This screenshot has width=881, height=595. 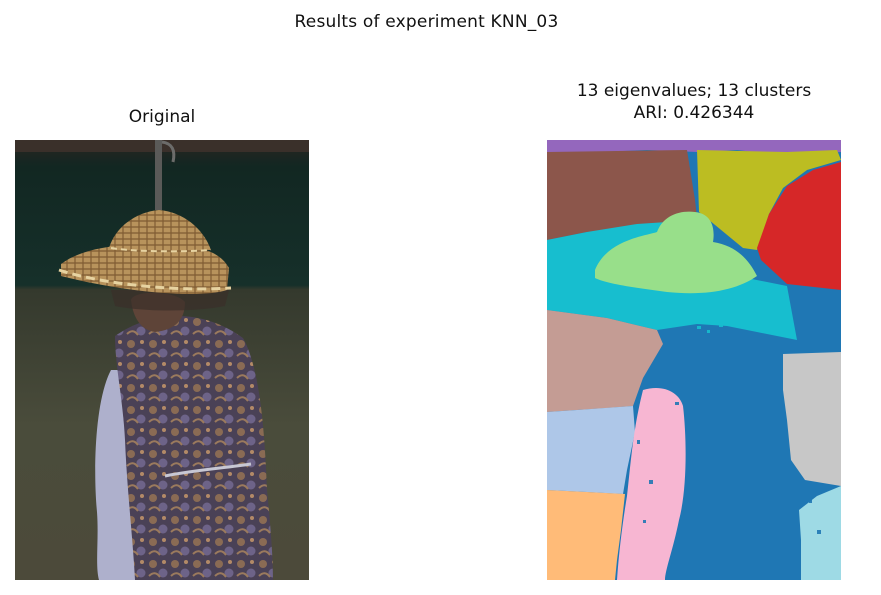 What do you see at coordinates (694, 91) in the screenshot?
I see `segmentation-title-line1: 13 eigenvalues; 13 clusters` at bounding box center [694, 91].